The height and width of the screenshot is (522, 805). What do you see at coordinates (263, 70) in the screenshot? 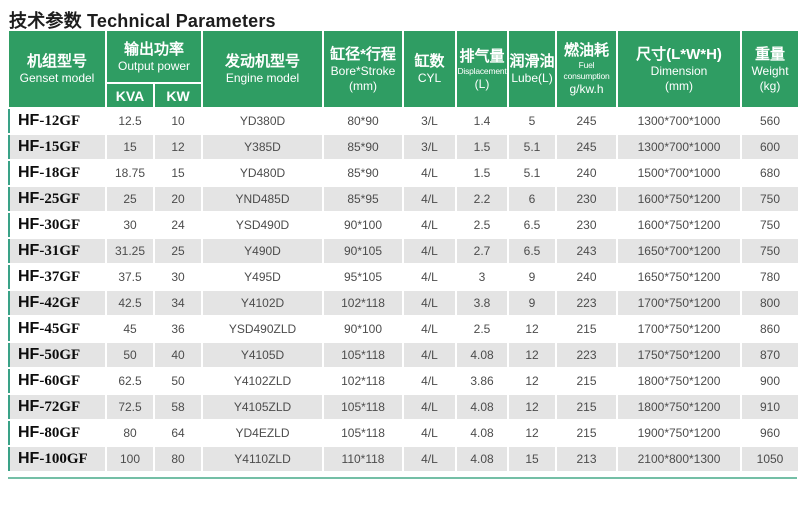
I see `col-header-engine-model: 发动机型号 Engine model` at bounding box center [263, 70].